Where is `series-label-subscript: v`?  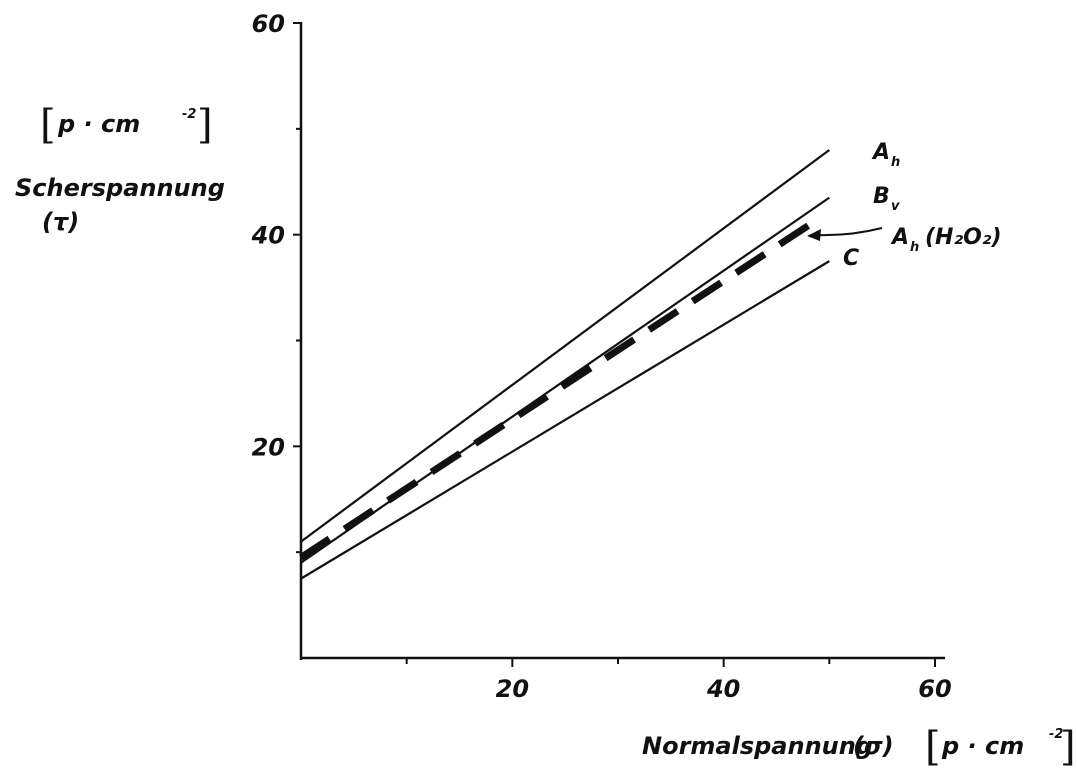
series-label-subscript: v is located at coordinates (895, 206).